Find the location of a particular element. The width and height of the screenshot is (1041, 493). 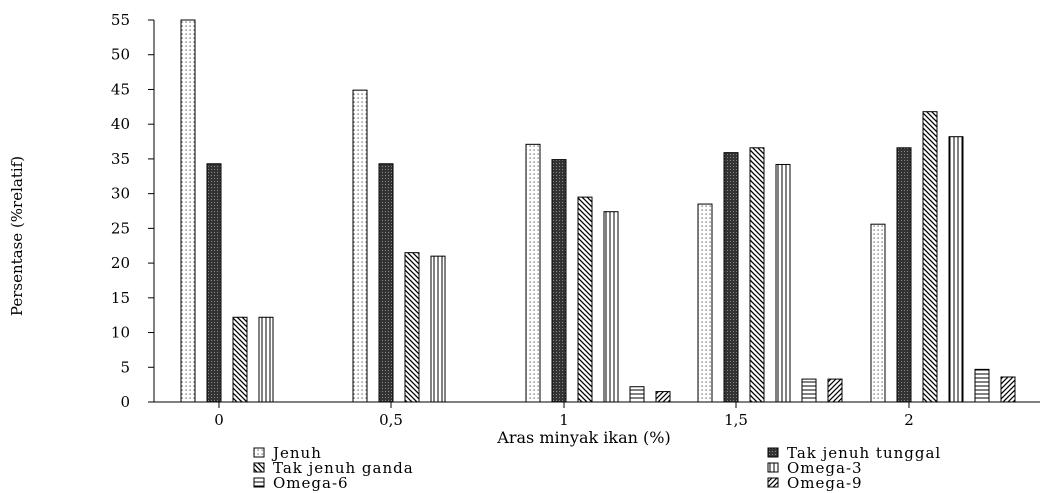

x-axis: 0 0,5 1 1,5 2 is located at coordinates (597, 415).